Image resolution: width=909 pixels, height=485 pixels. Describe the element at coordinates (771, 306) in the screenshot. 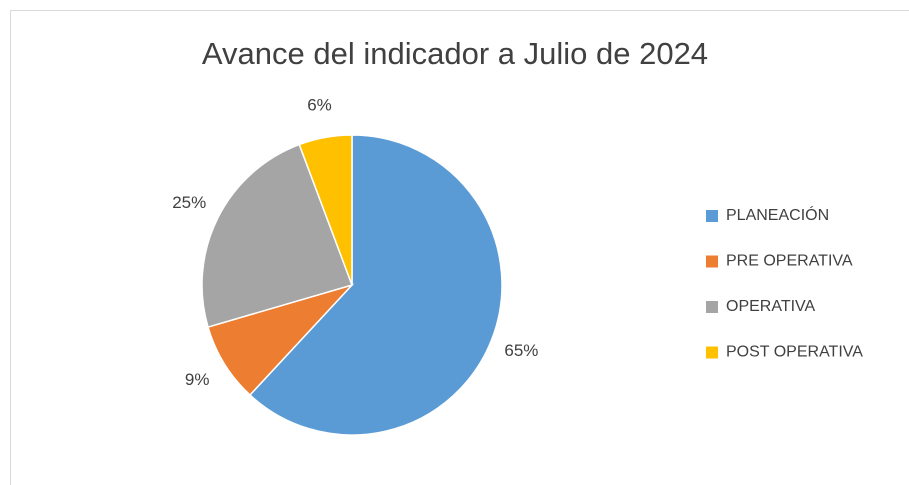

I see `legend-label: OPERATIVA` at that location.